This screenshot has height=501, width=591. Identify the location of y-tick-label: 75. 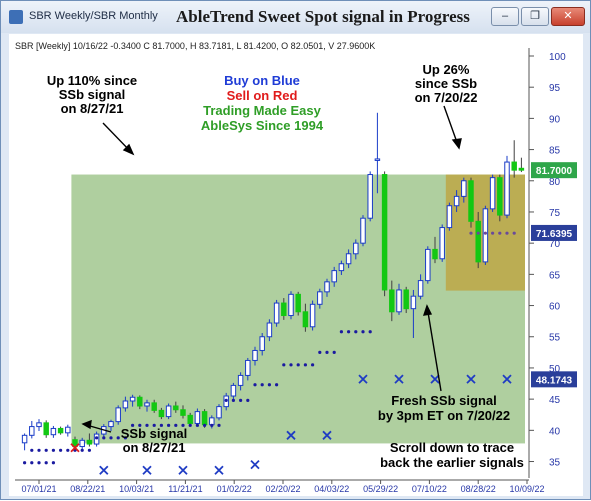
(555, 213).